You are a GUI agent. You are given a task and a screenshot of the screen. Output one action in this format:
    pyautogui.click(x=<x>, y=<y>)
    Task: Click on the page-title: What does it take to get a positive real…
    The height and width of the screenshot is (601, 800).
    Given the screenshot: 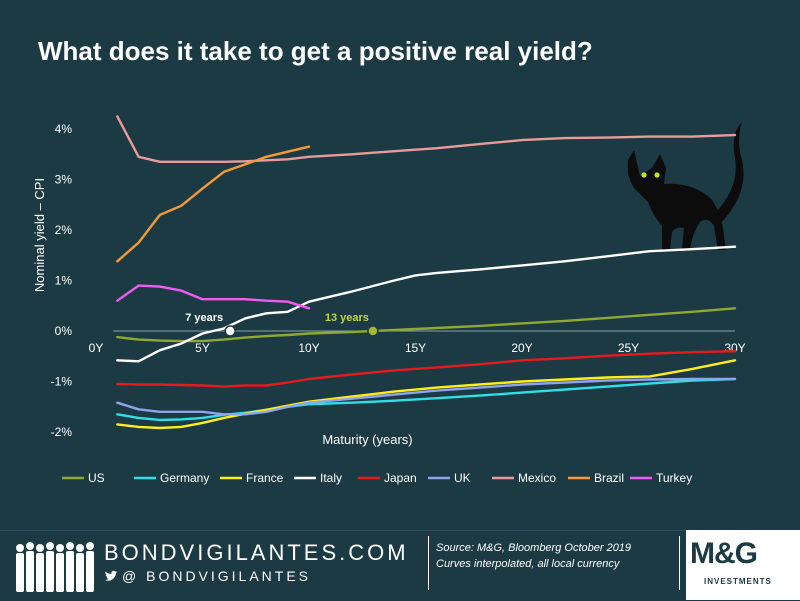 What is the action you would take?
    pyautogui.click(x=315, y=51)
    